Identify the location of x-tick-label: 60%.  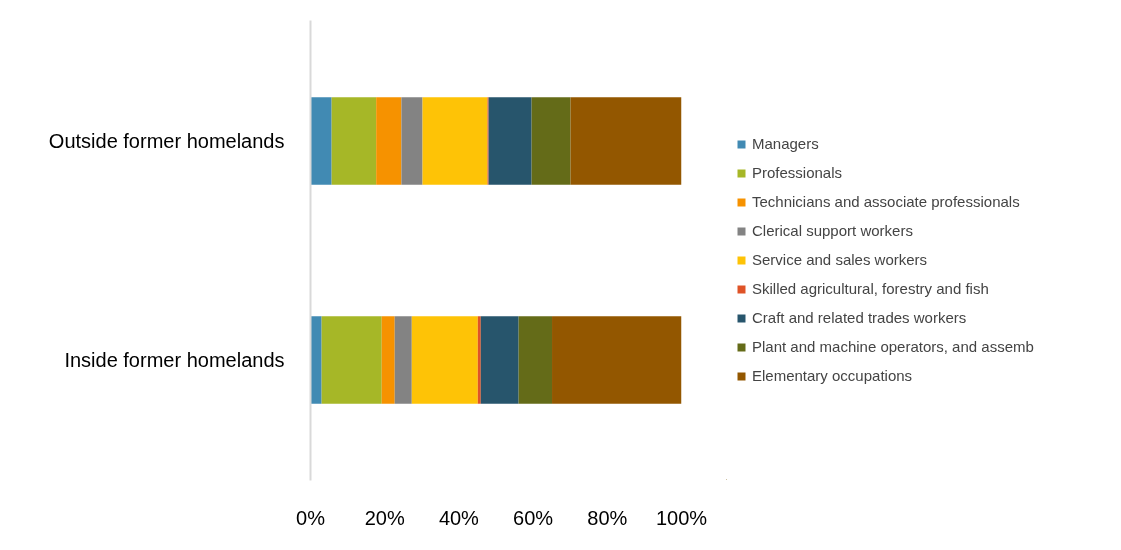
(533, 517).